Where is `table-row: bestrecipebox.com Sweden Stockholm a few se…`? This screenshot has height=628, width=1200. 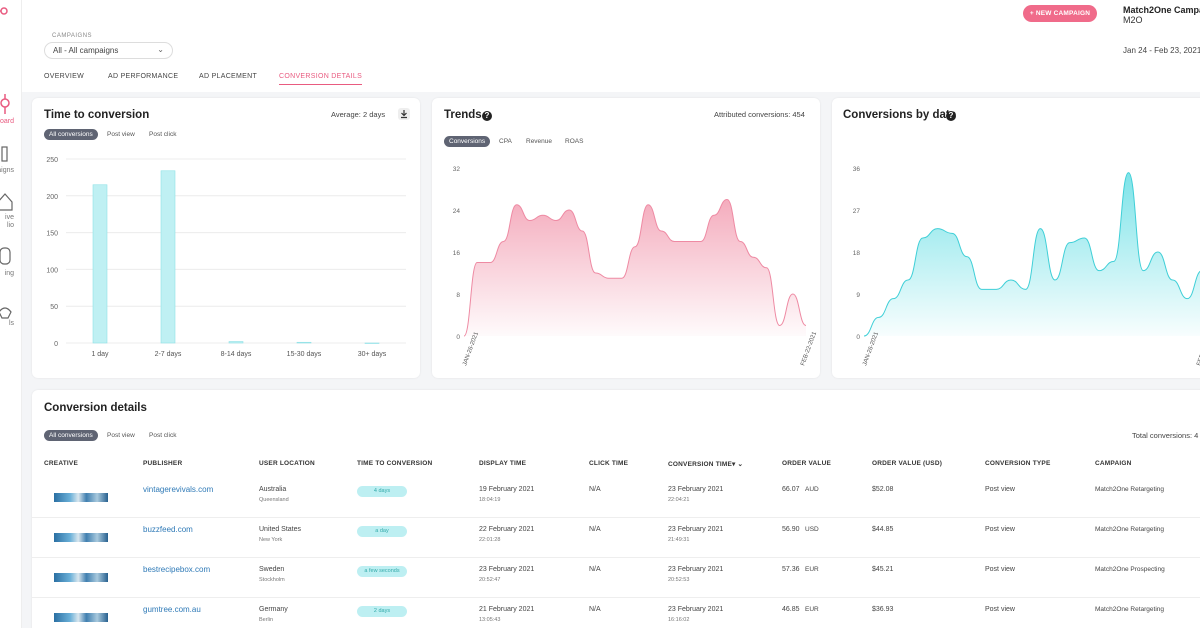 table-row: bestrecipebox.com Sweden Stockholm a few se… is located at coordinates (616, 578).